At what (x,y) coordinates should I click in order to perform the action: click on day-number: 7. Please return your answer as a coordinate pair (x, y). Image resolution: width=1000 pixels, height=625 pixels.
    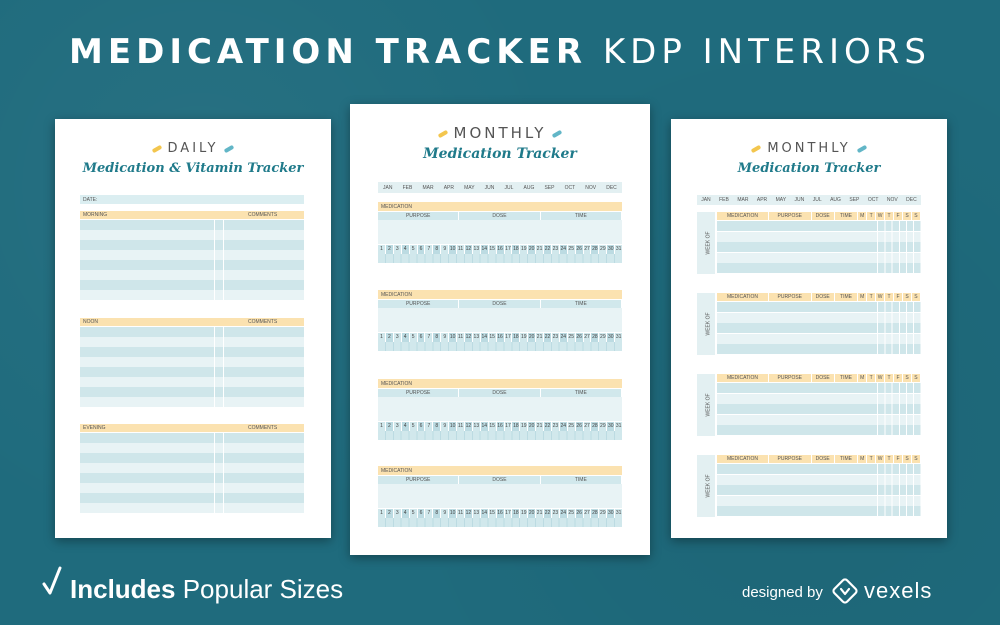
    Looking at the image, I should click on (429, 426).